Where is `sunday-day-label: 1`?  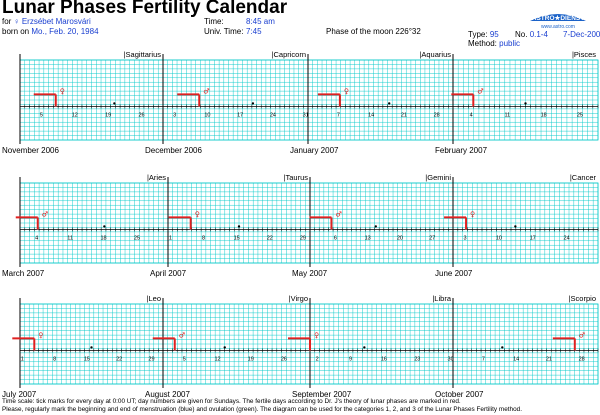 sunday-day-label: 1 is located at coordinates (170, 238).